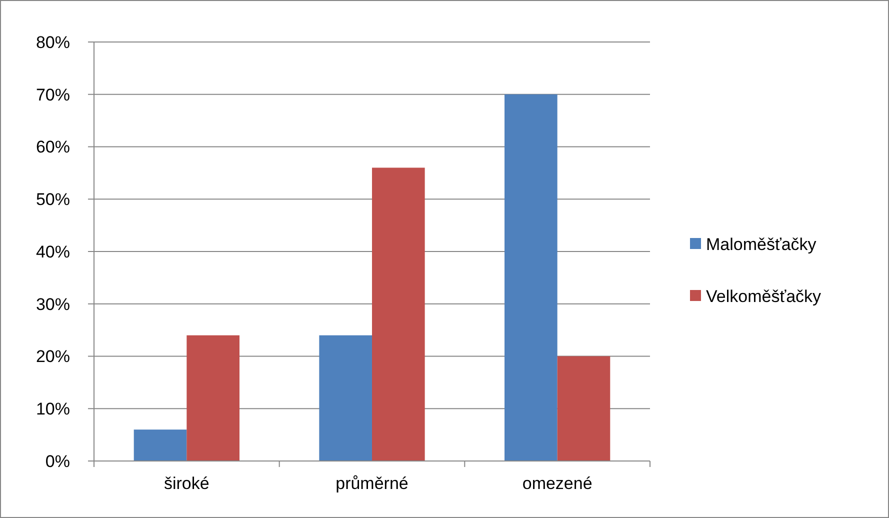  I want to click on y-tick-label: 50%, so click(53, 200).